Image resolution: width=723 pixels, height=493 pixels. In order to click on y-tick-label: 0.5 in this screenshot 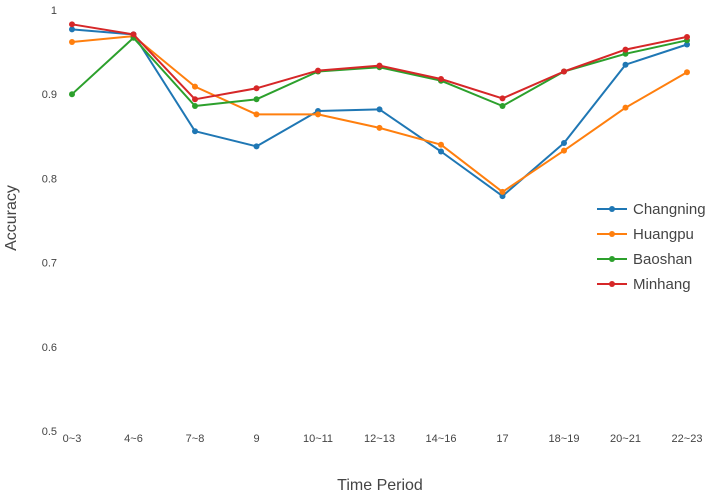, I will do `click(49, 432)`.